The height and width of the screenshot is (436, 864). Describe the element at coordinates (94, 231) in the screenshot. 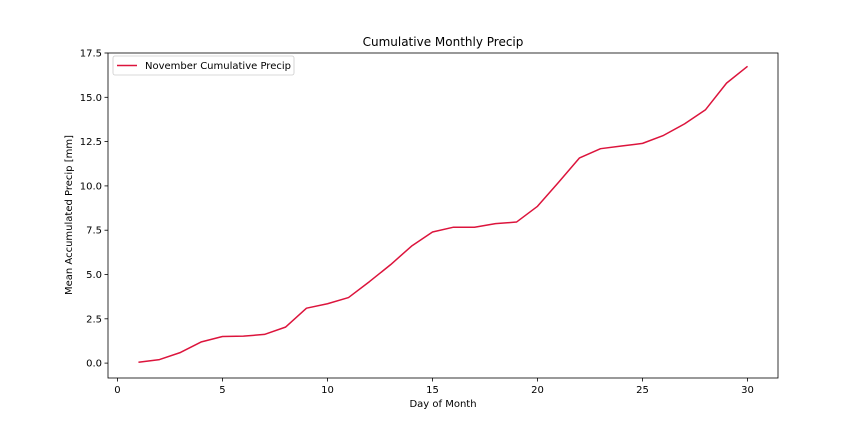

I see `y-tick-label: 7.5` at that location.